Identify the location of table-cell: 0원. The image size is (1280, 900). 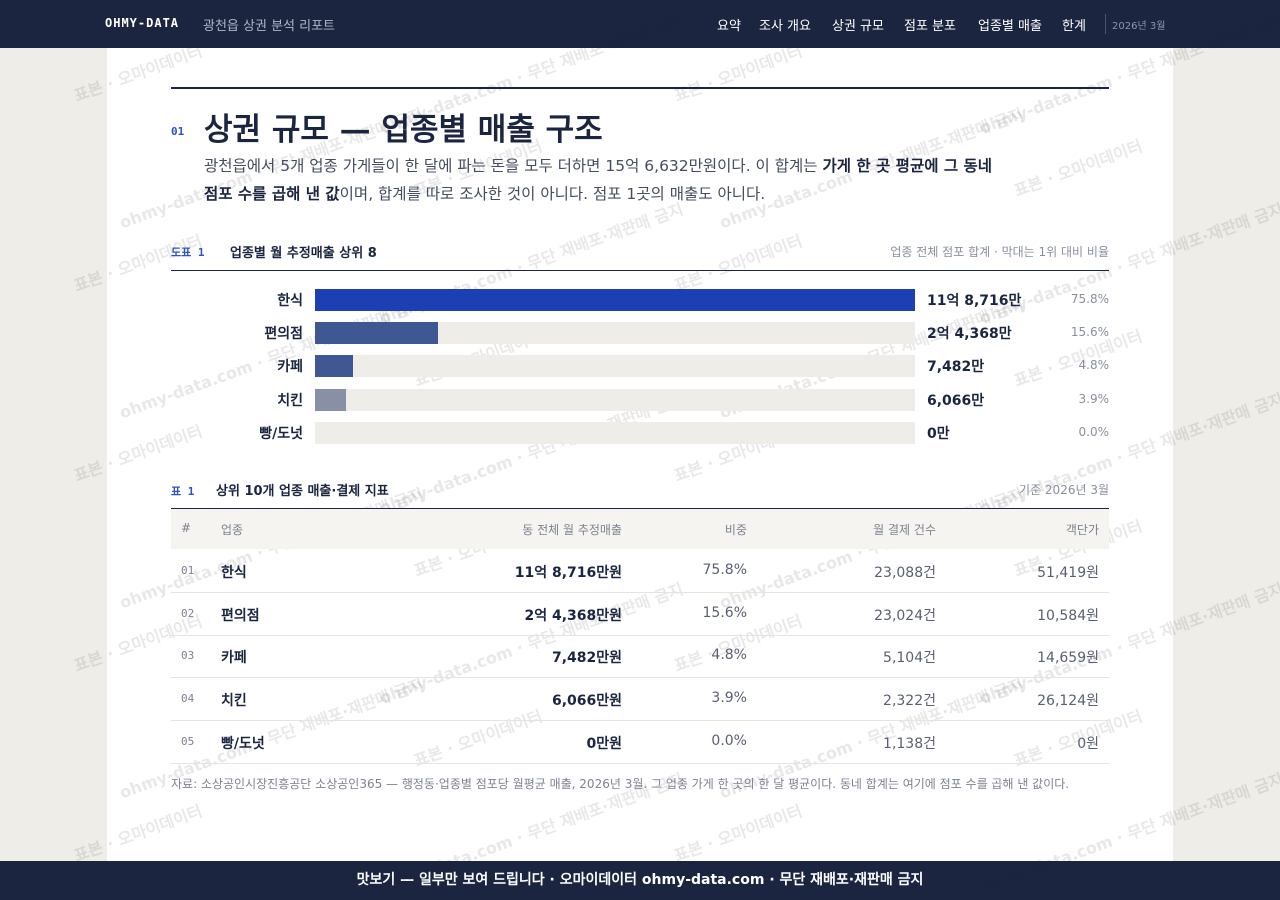
(1088, 743).